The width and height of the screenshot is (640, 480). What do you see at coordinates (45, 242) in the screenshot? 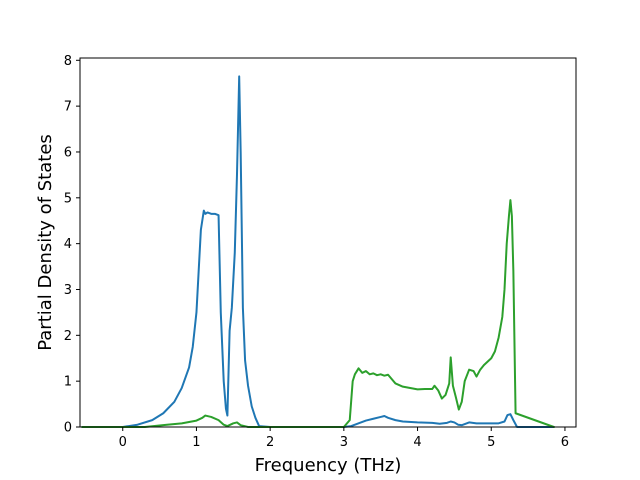
I see `y-axis-label: Partial Density of States` at bounding box center [45, 242].